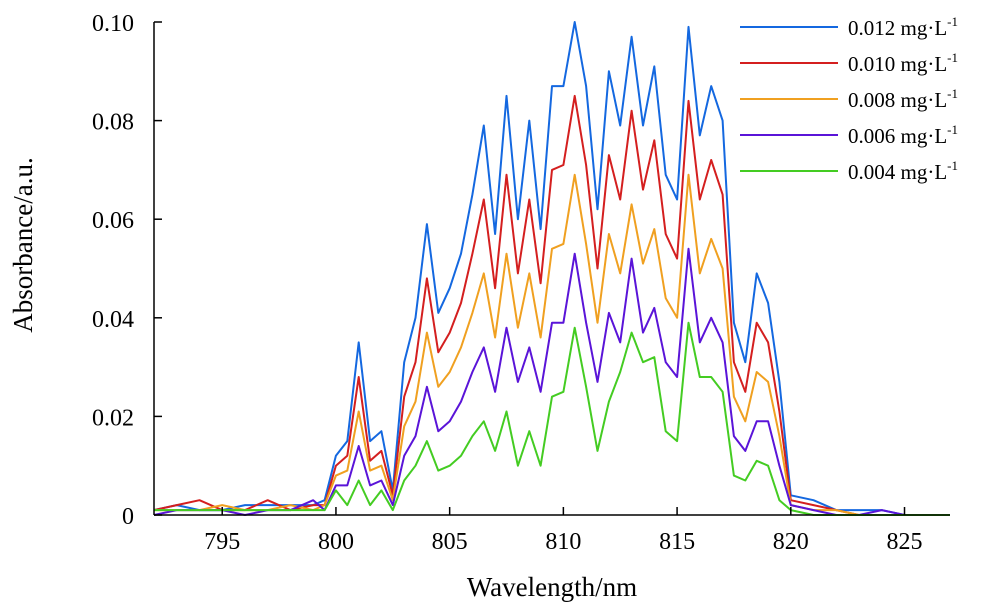  I want to click on y-tick-label: 0.04, so click(113, 320).